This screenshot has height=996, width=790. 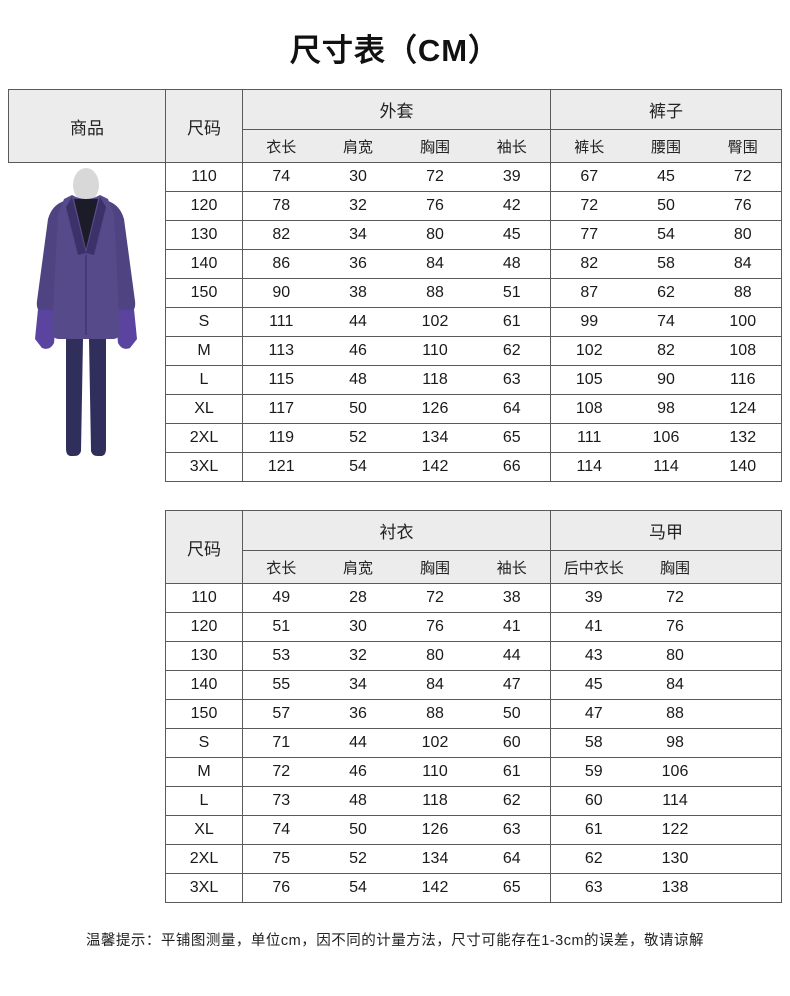 I want to click on col-header: 腰围, so click(x=666, y=146).